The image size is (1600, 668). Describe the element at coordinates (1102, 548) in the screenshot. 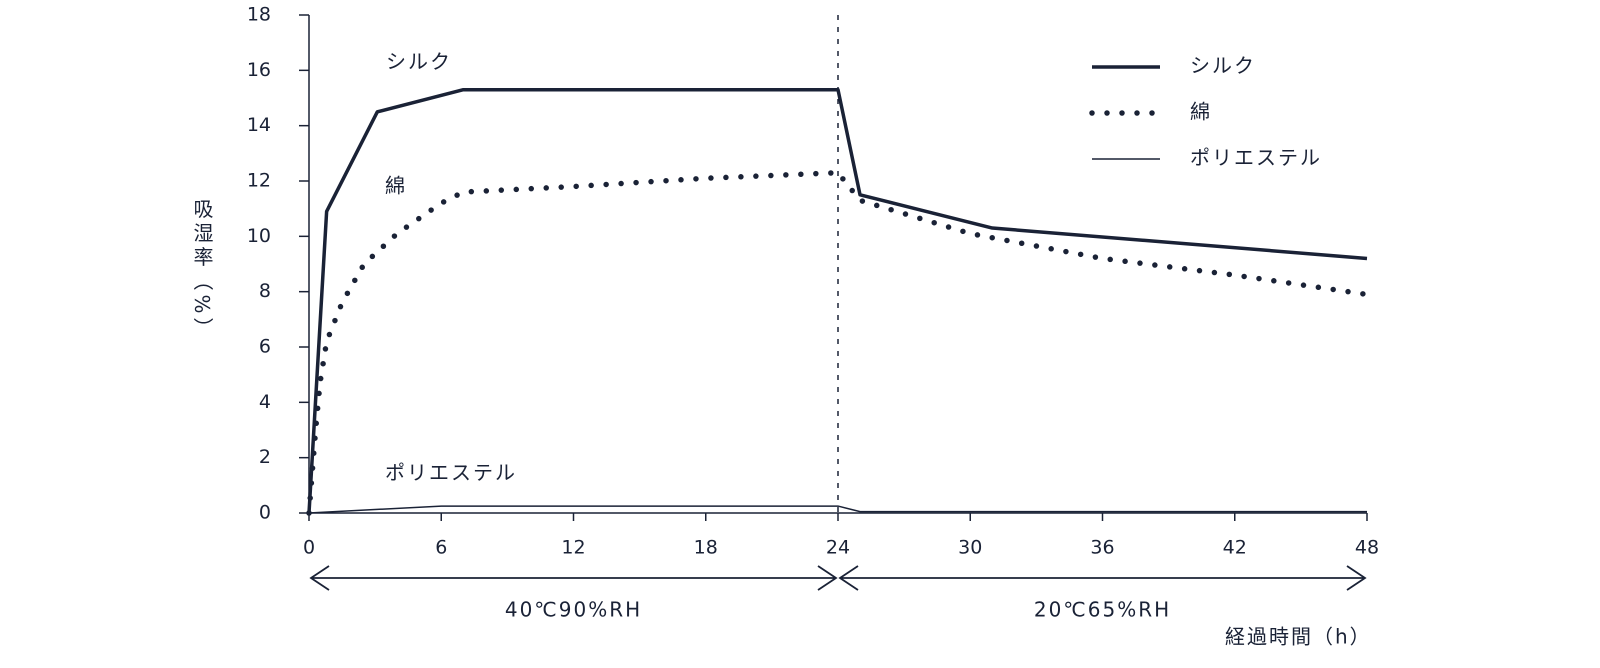

I see `x-tick-label: 36` at that location.